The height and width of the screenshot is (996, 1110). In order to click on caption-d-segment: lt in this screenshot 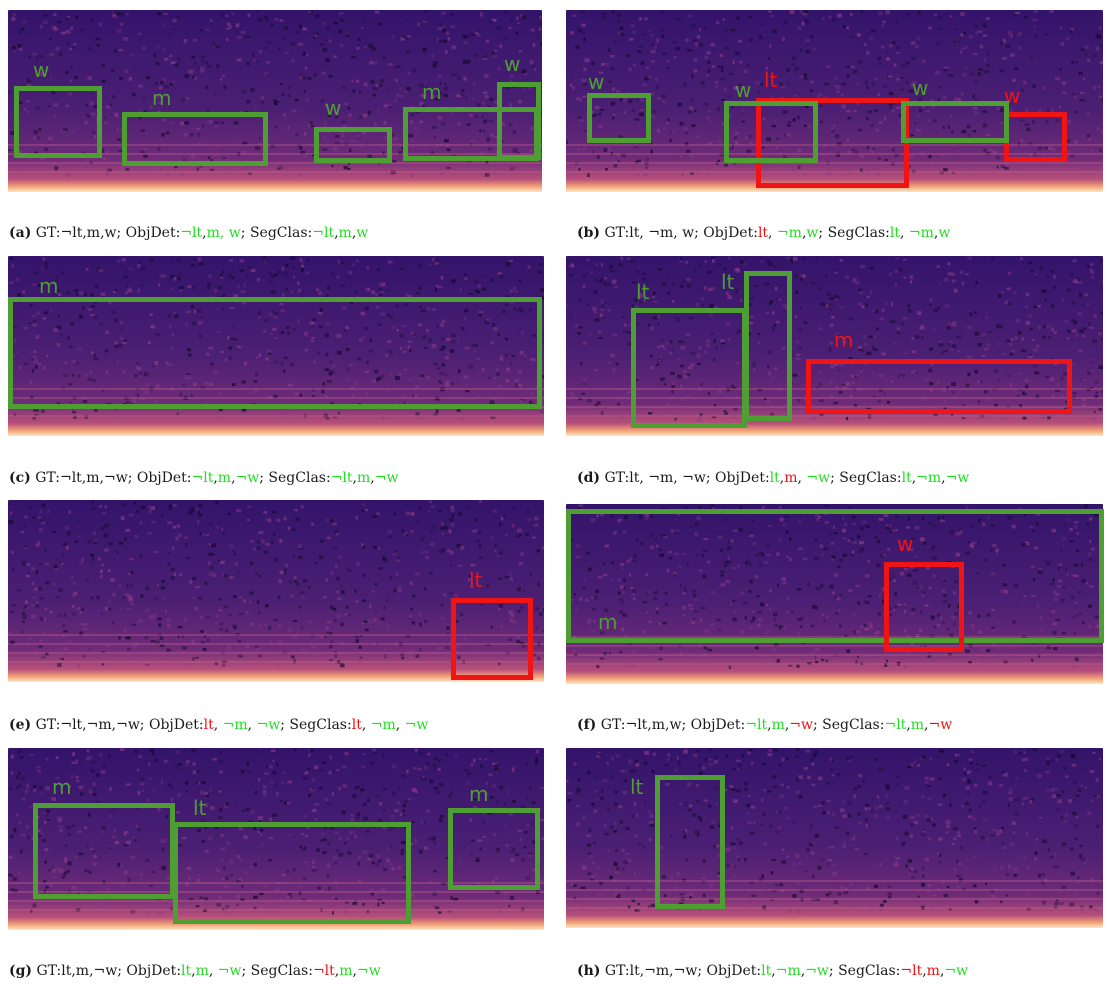, I will do `click(906, 478)`.